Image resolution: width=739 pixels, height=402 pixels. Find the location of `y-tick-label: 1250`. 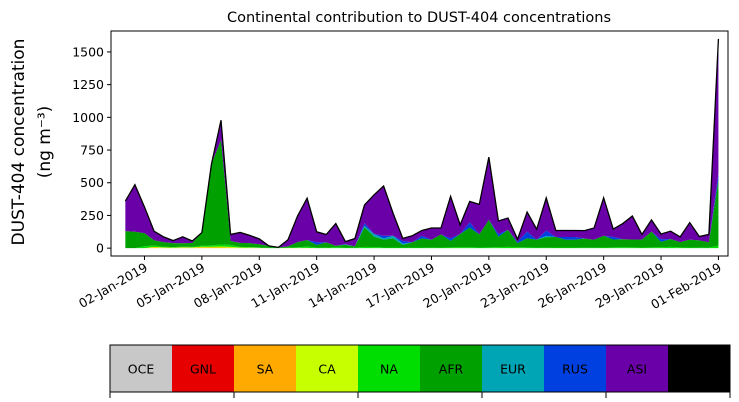

y-tick-label: 1250 is located at coordinates (88, 84).